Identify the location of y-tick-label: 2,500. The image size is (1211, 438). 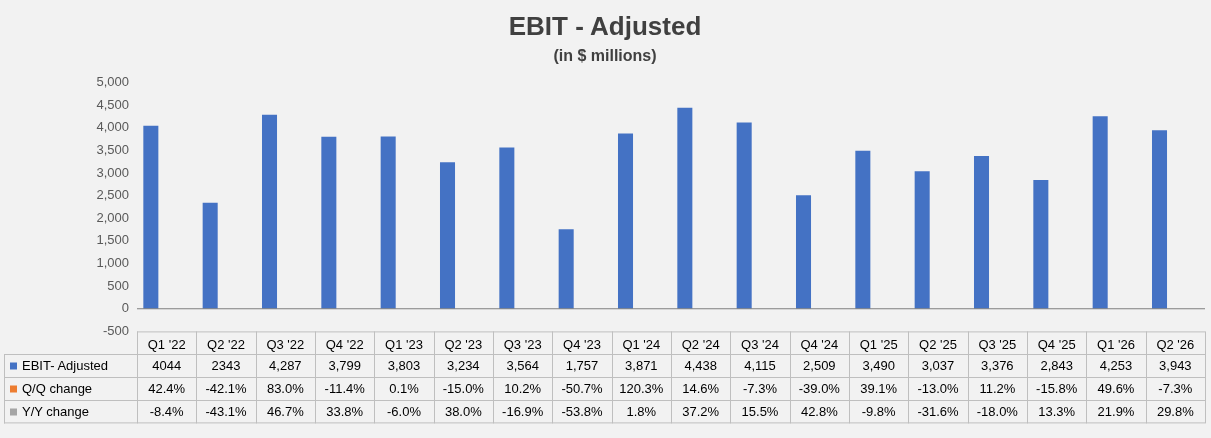
(112, 195).